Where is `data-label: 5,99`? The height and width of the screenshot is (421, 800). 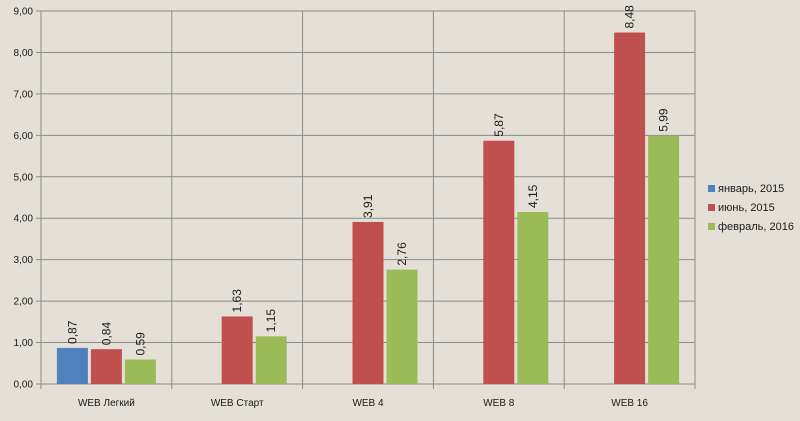
data-label: 5,99 is located at coordinates (664, 120).